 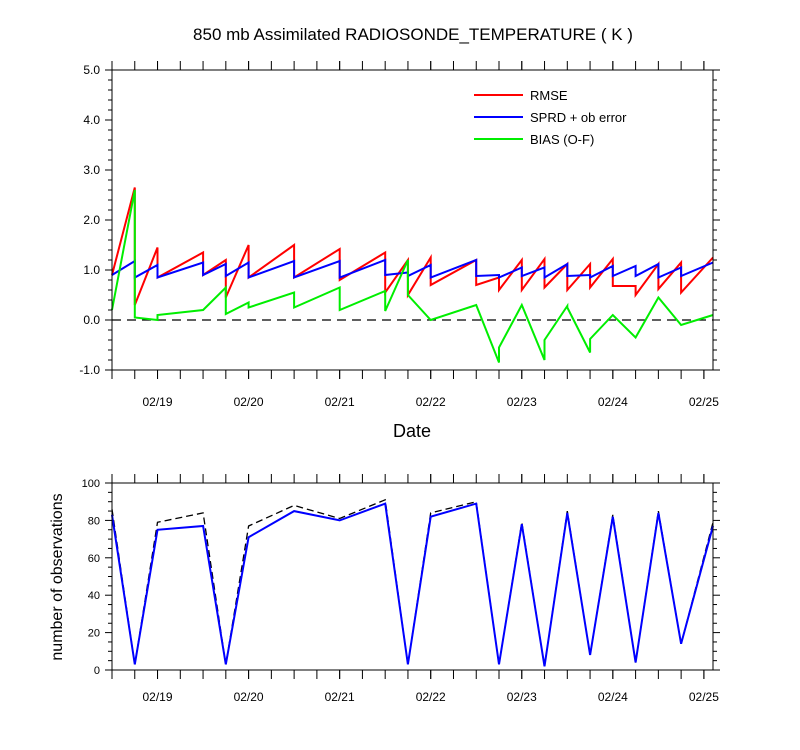 What do you see at coordinates (158, 402) in the screenshot?
I see `top-xtick-label: 02/19` at bounding box center [158, 402].